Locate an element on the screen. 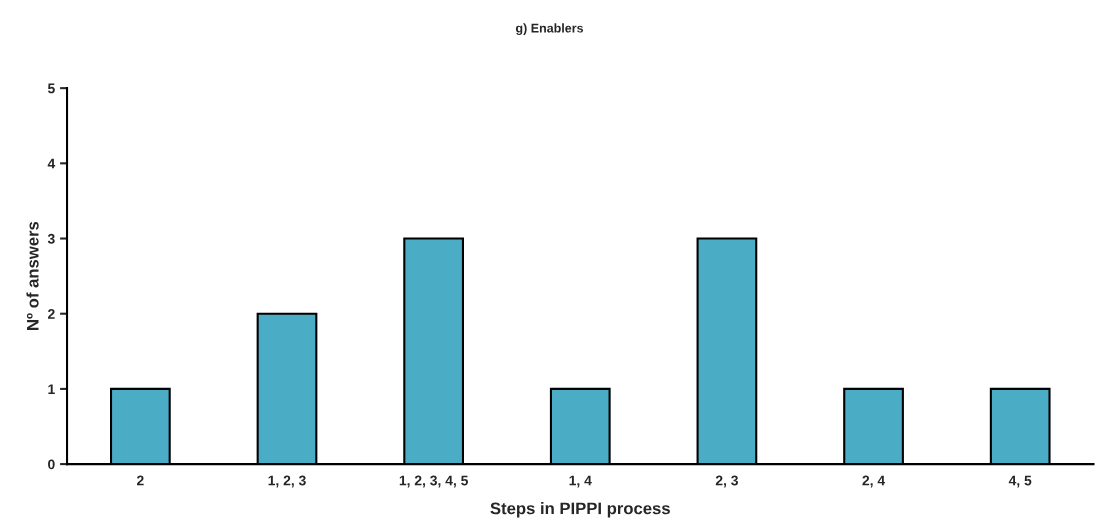 This screenshot has height=531, width=1099. x-tick-label: 2, 3 is located at coordinates (726, 481).